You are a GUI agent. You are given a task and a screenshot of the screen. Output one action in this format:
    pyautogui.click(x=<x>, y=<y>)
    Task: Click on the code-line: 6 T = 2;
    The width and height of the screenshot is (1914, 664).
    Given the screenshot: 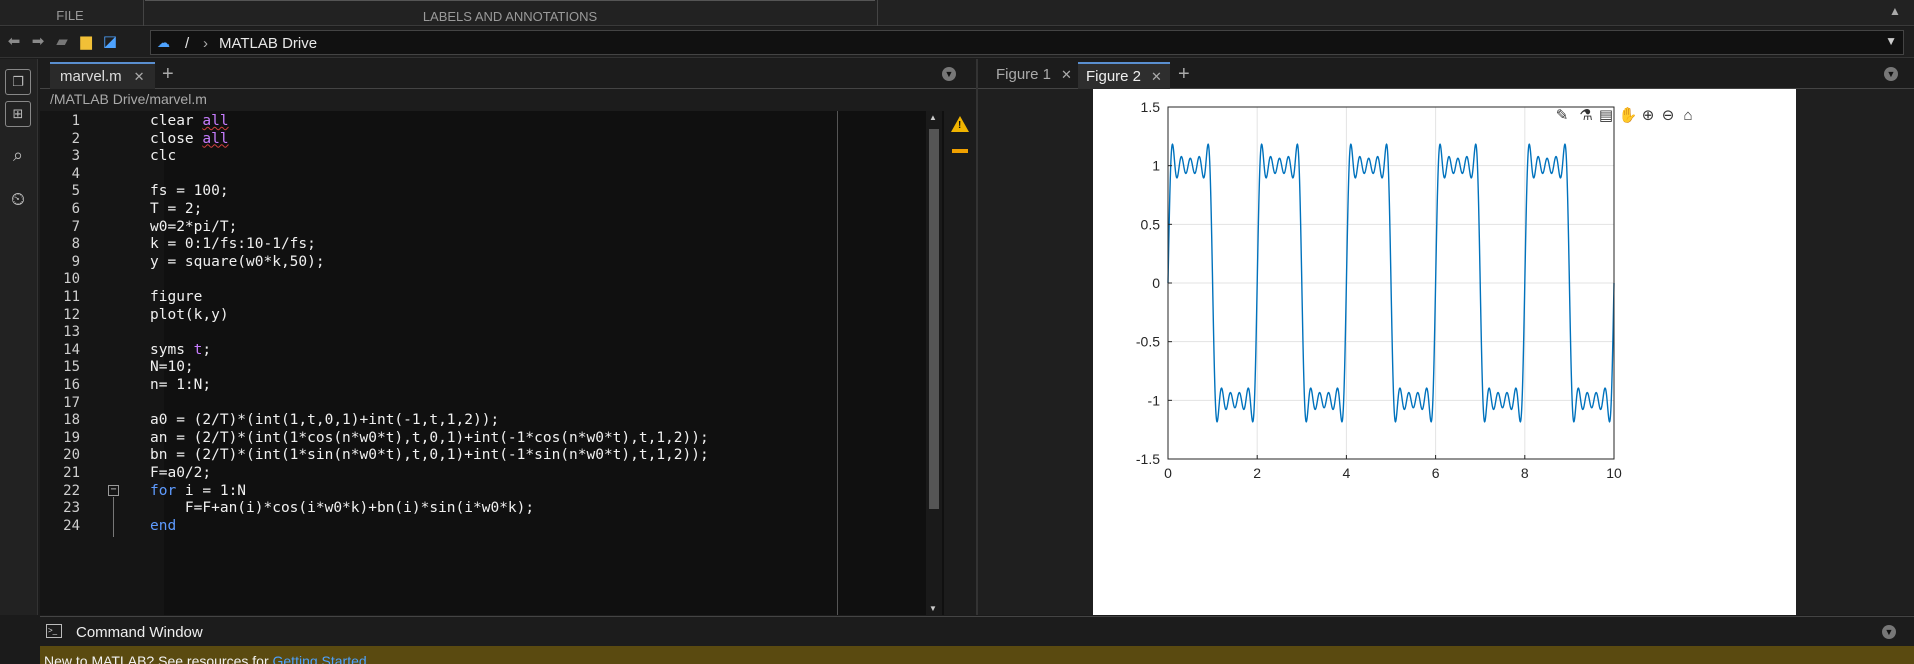 What is the action you would take?
    pyautogui.click(x=460, y=209)
    